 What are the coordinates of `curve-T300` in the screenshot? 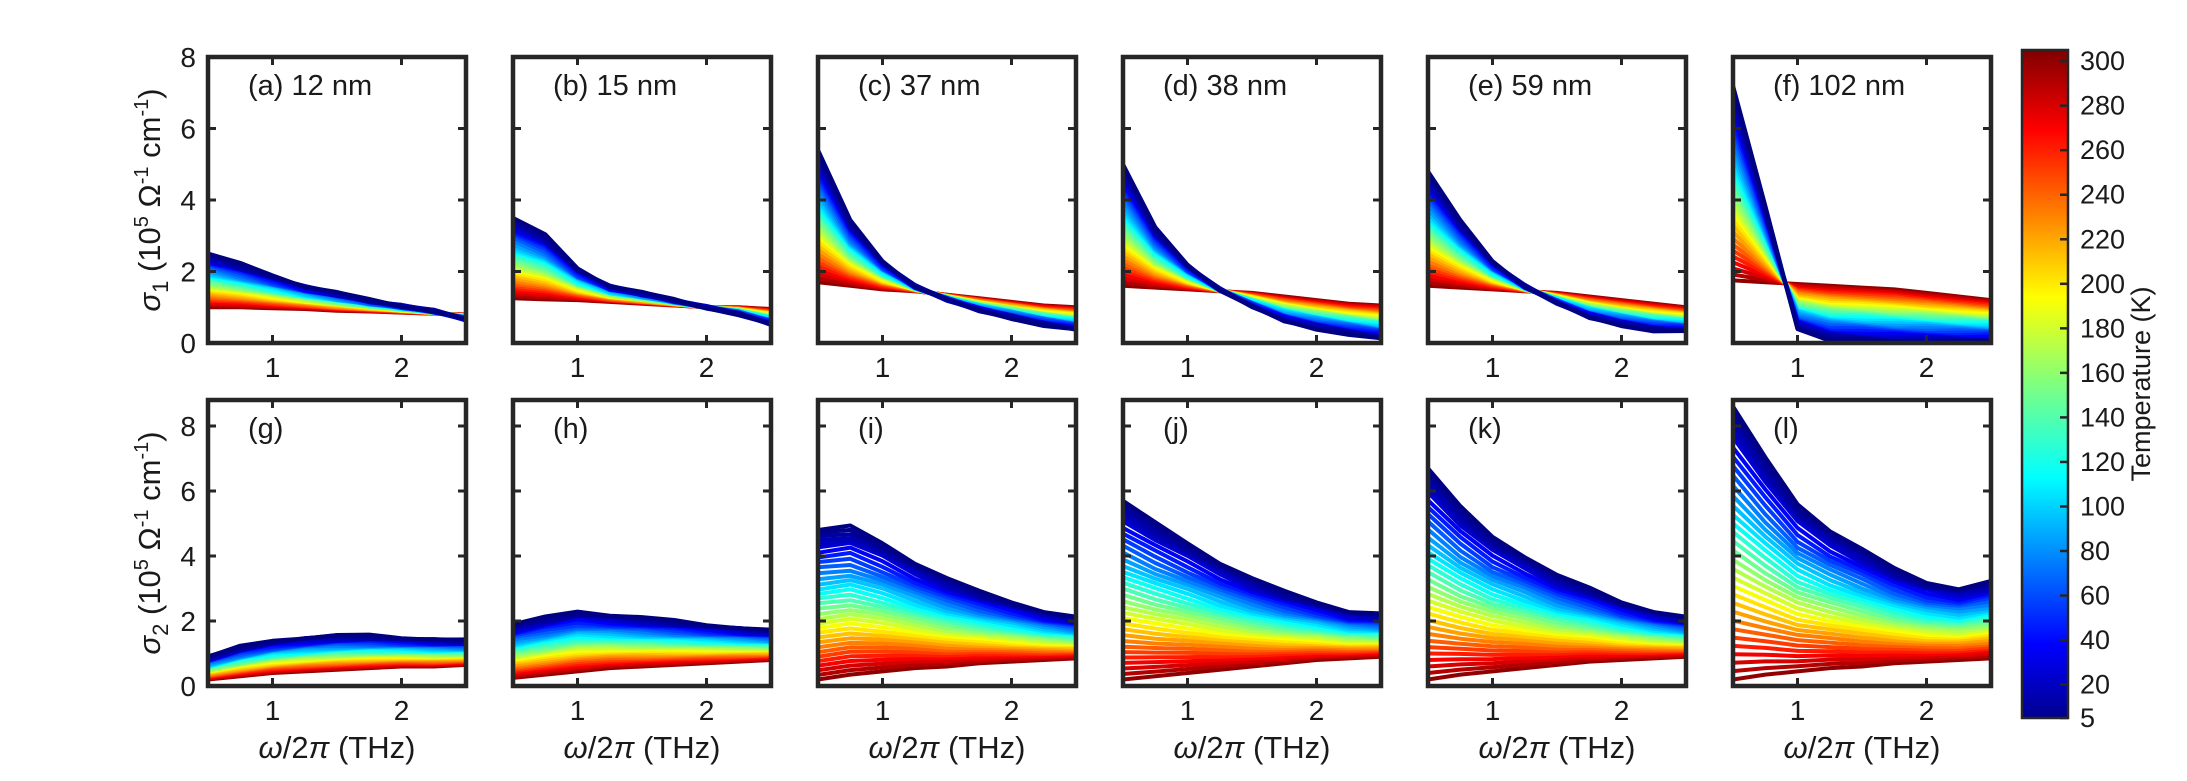 It's located at (1862, 669).